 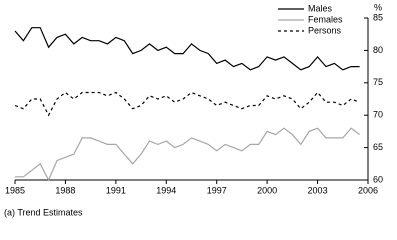 What do you see at coordinates (378, 115) in the screenshot?
I see `y-tick-label: 70` at bounding box center [378, 115].